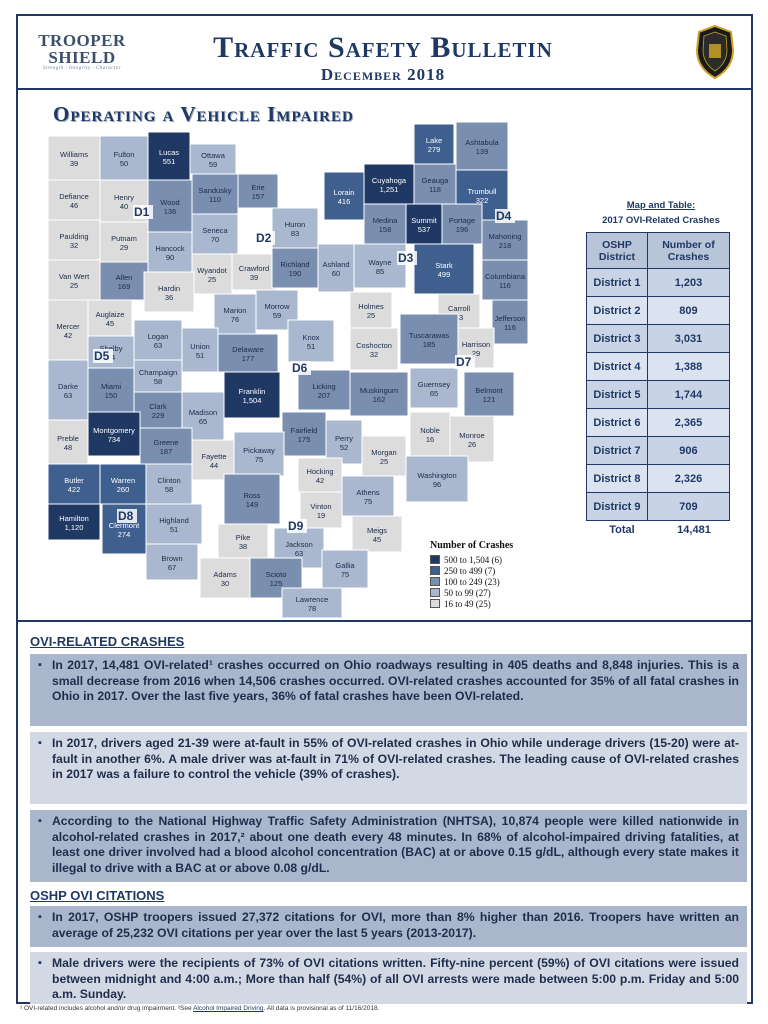 This screenshot has width=768, height=1024. Describe the element at coordinates (482, 142) in the screenshot. I see `county-name: Ashtabula` at that location.